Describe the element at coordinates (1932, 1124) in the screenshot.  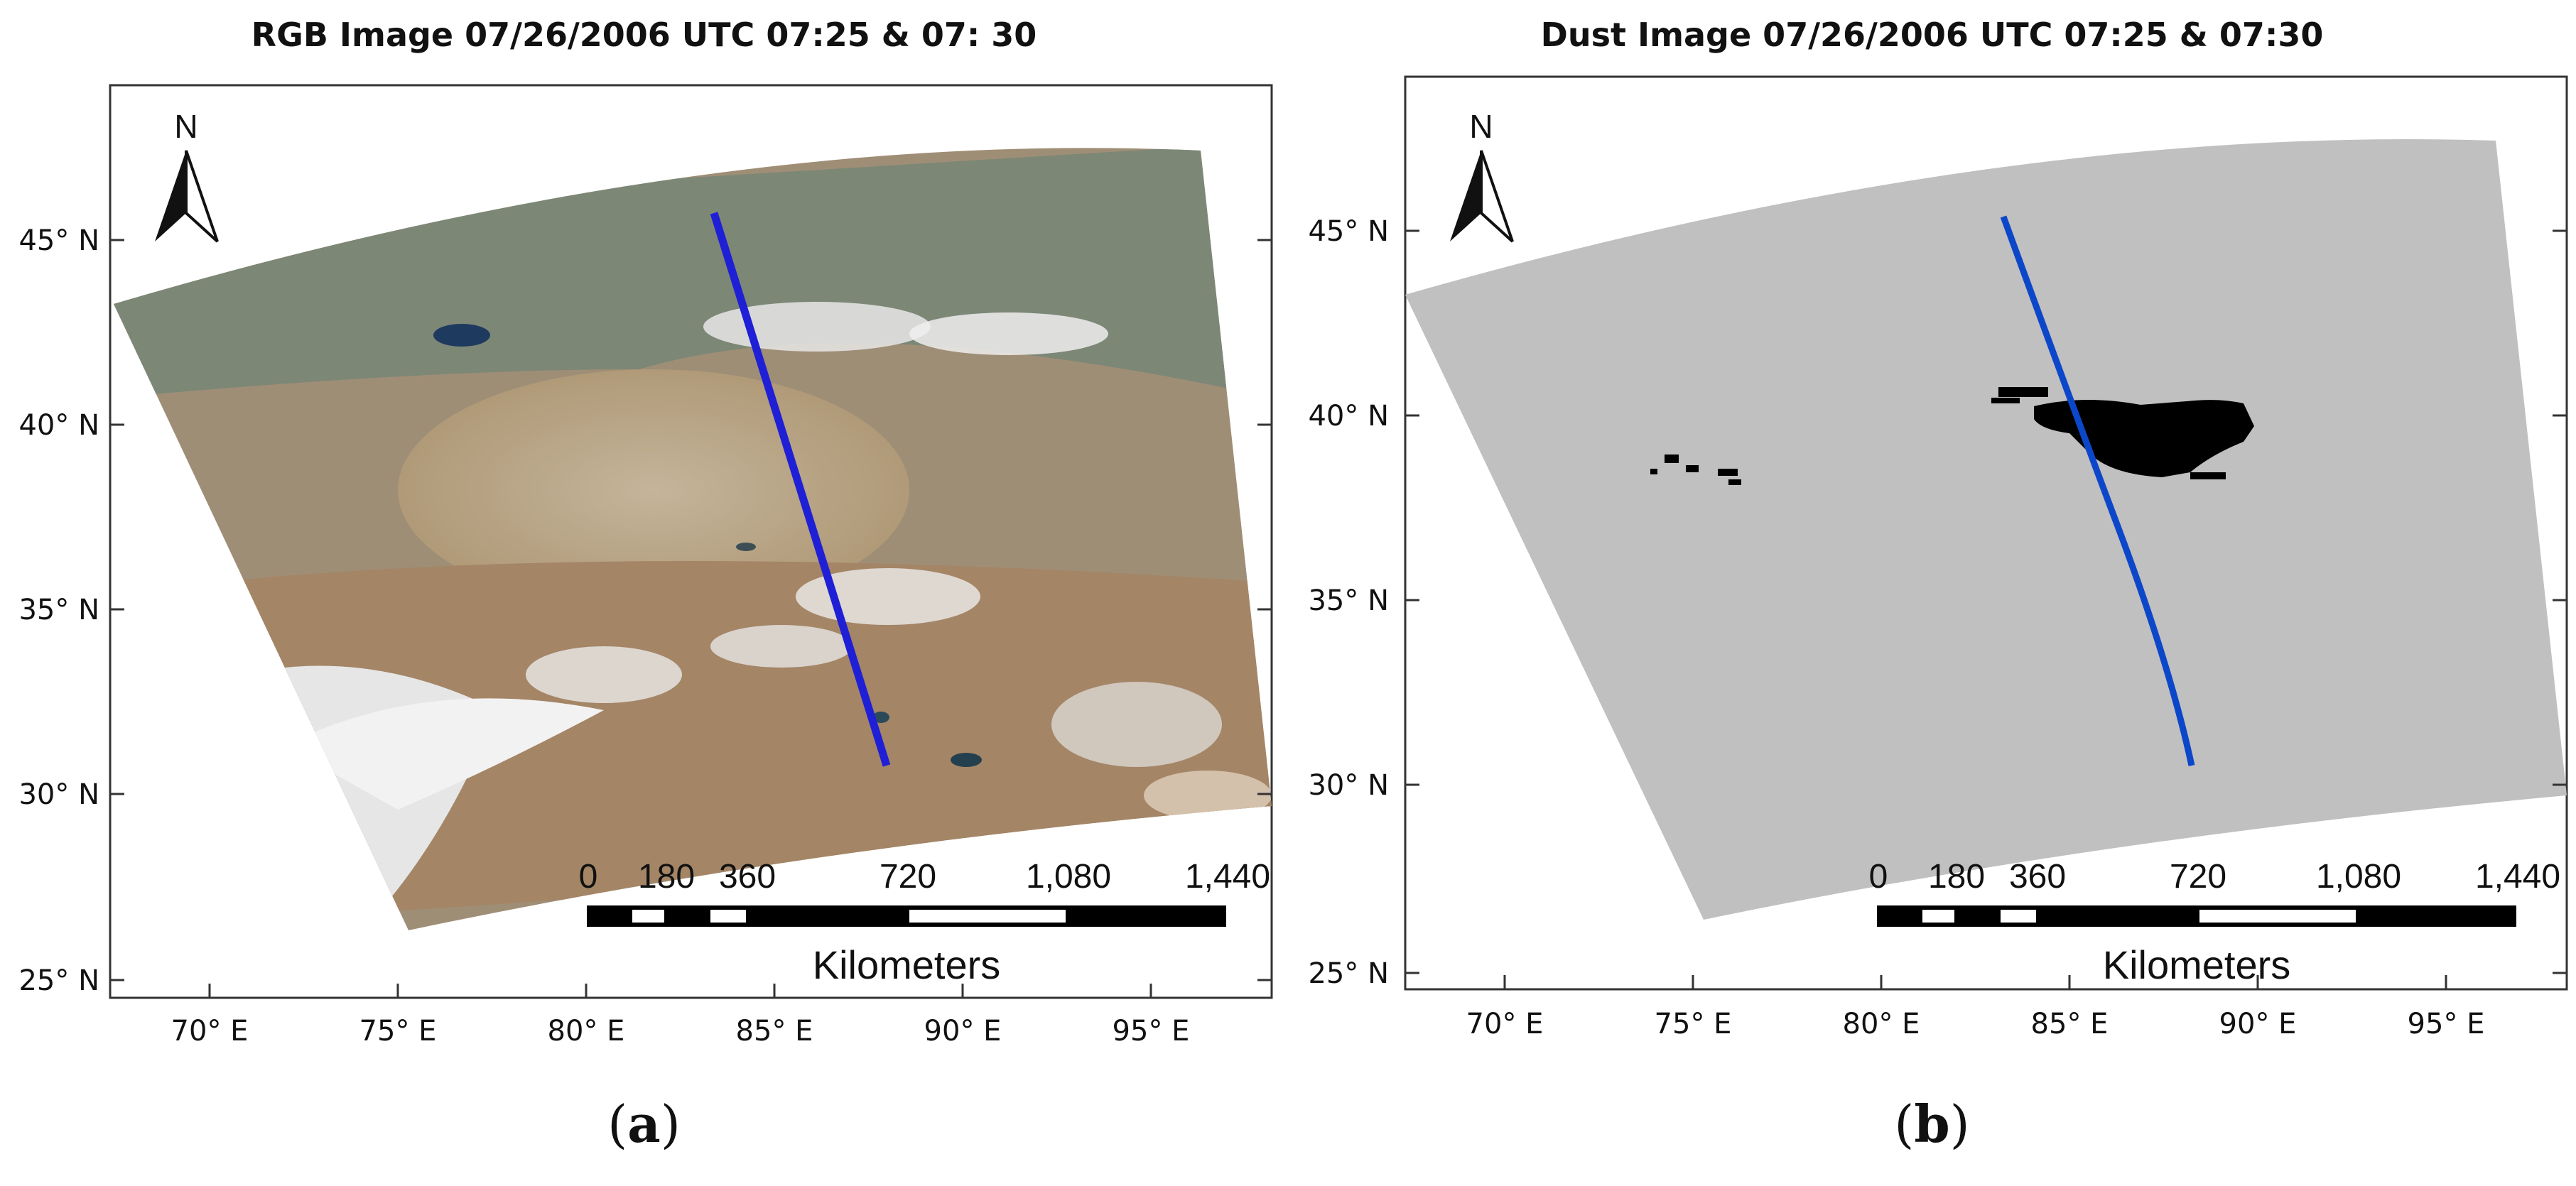
I see `panel-caption: (b)` at that location.